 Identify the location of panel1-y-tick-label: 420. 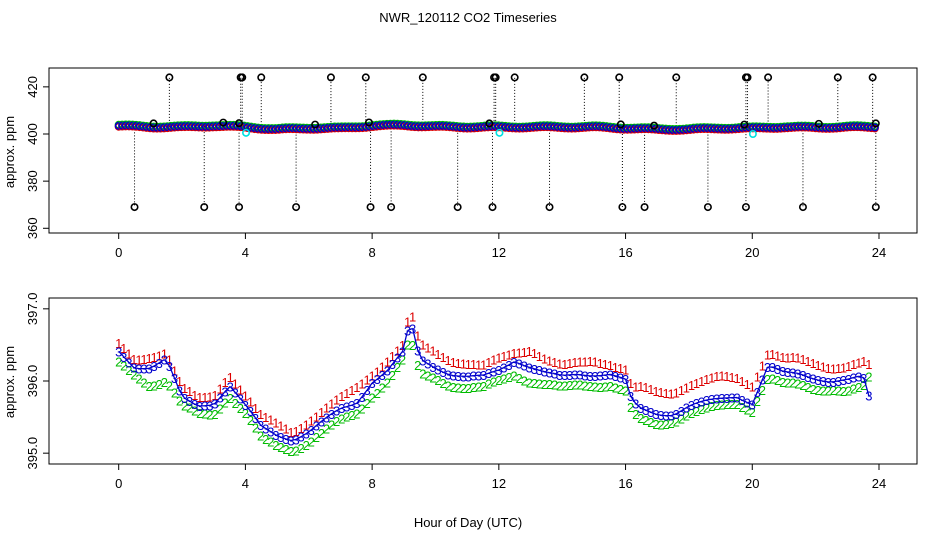
(32, 87).